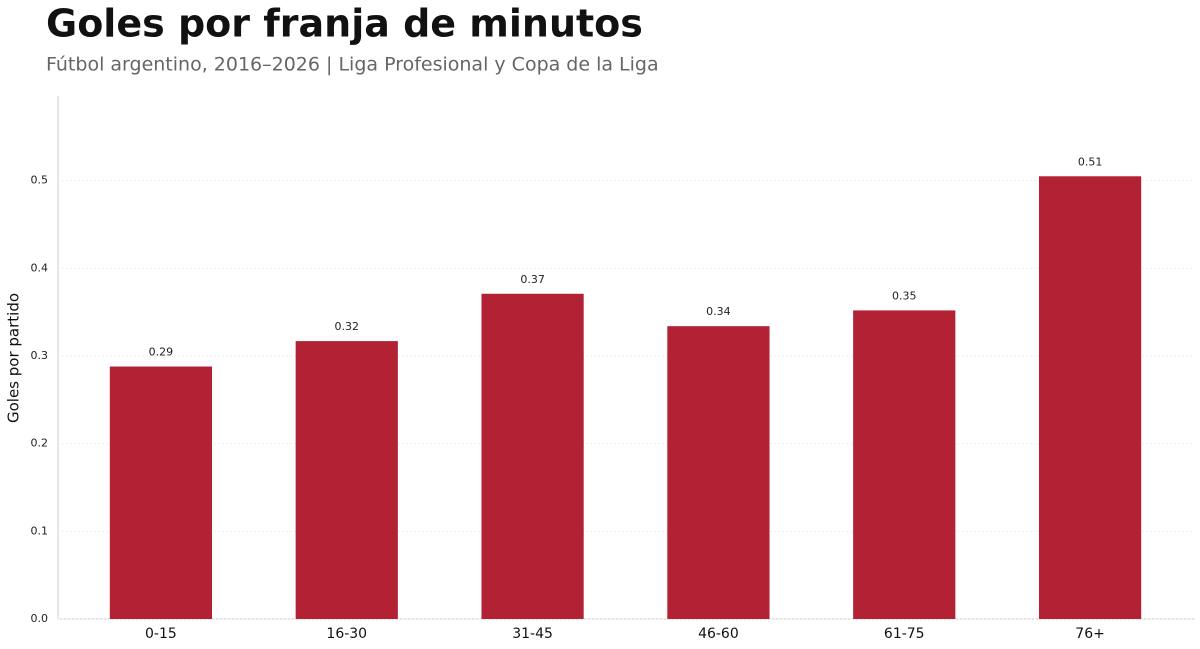  What do you see at coordinates (532, 634) in the screenshot?
I see `x-tick-label: 31-45` at bounding box center [532, 634].